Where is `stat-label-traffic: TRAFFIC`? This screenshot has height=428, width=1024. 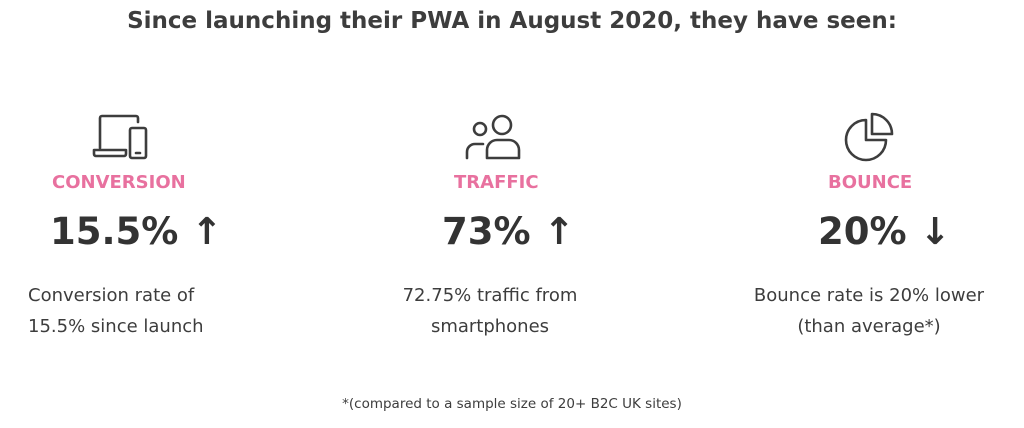 stat-label-traffic: TRAFFIC is located at coordinates (496, 182).